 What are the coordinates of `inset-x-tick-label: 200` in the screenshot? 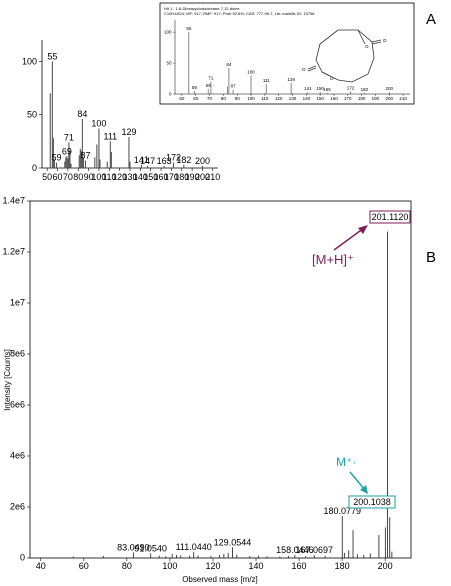 It's located at (390, 98).